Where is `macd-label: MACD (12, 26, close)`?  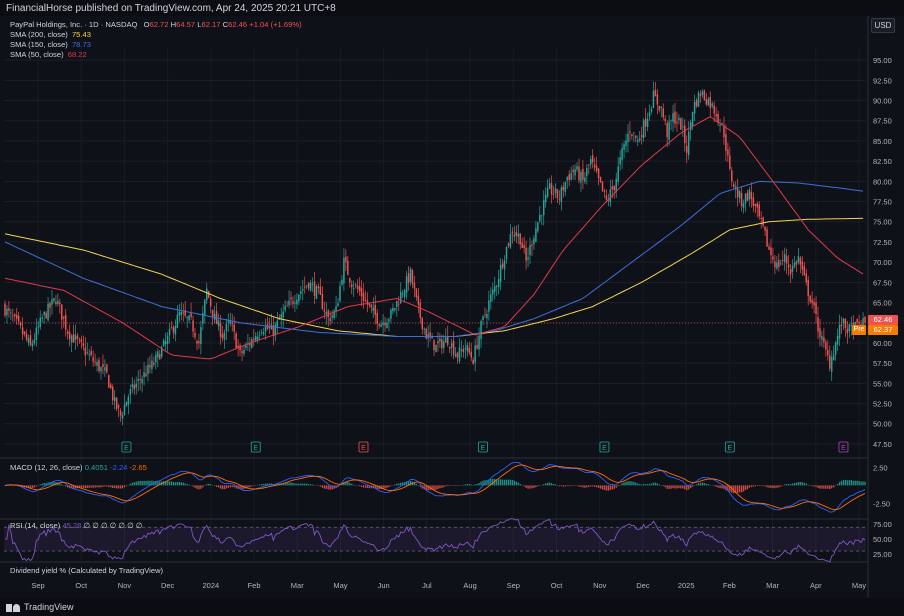
macd-label: MACD (12, 26, close) is located at coordinates (46, 467).